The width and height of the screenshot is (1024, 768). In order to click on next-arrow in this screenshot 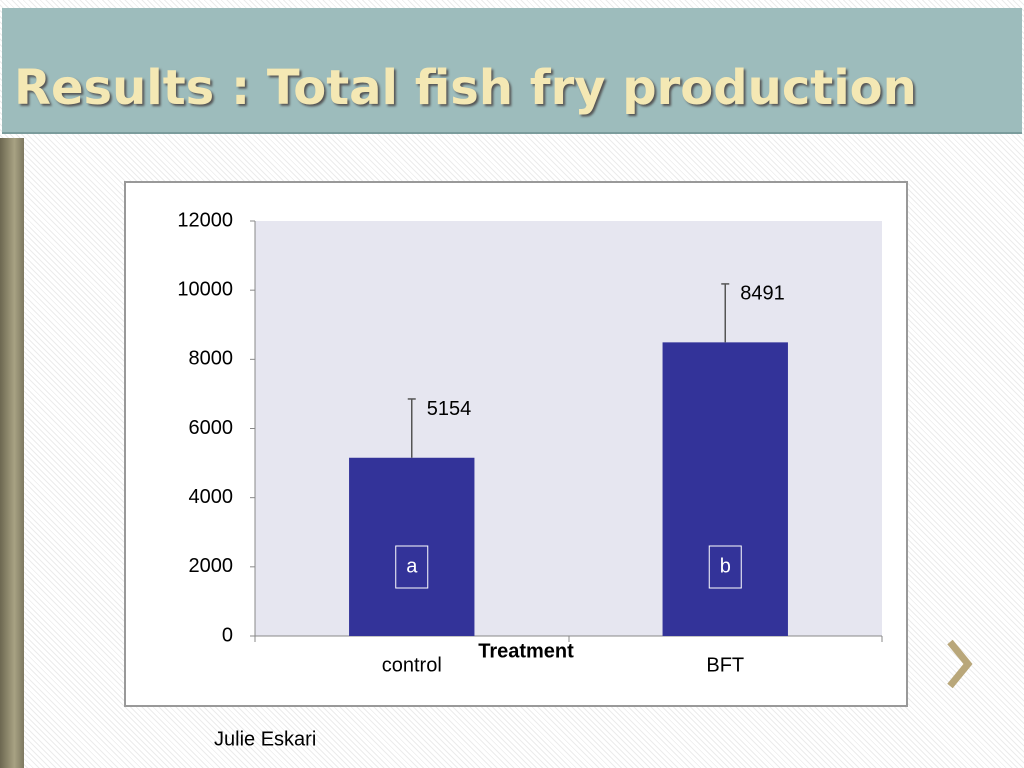, I will do `click(960, 664)`.